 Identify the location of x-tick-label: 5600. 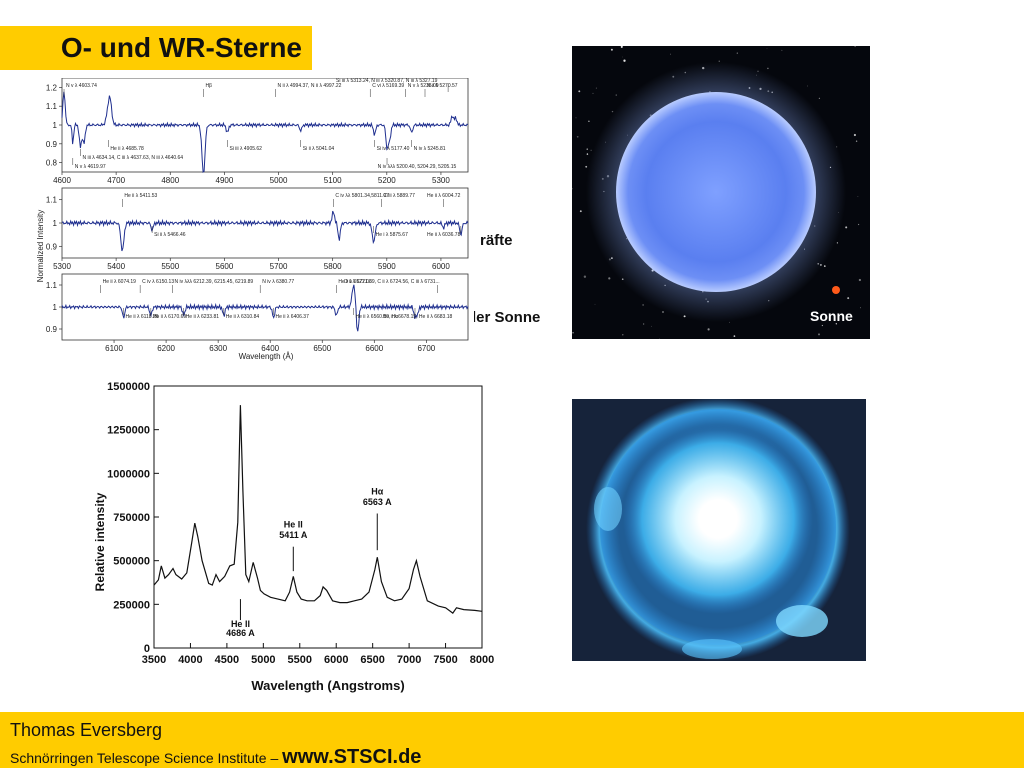
(225, 266).